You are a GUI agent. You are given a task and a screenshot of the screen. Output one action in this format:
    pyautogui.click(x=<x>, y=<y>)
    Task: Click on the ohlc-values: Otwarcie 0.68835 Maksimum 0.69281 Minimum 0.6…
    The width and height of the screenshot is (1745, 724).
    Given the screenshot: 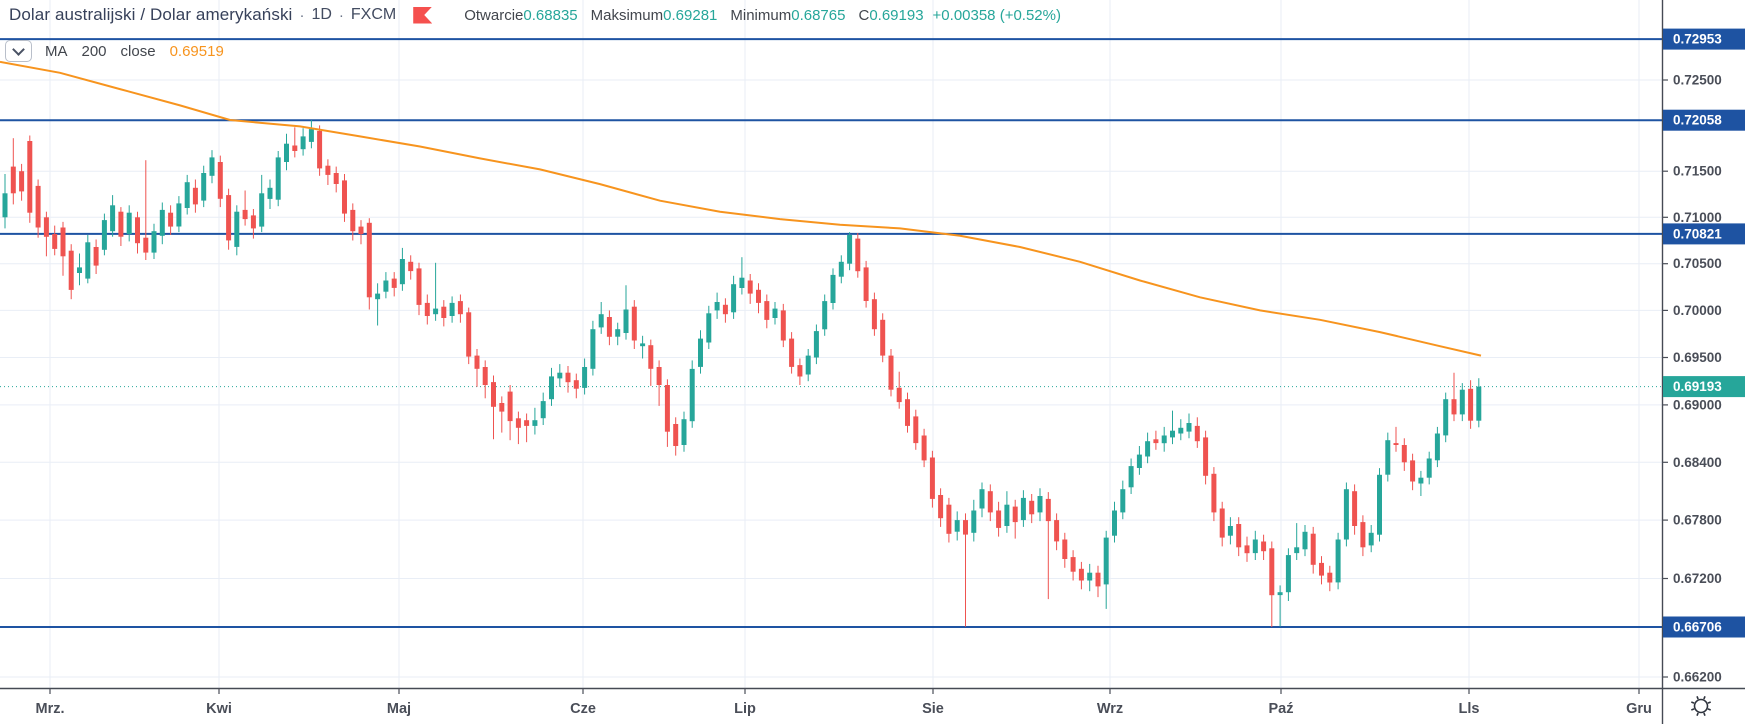 What is the action you would take?
    pyautogui.click(x=756, y=15)
    